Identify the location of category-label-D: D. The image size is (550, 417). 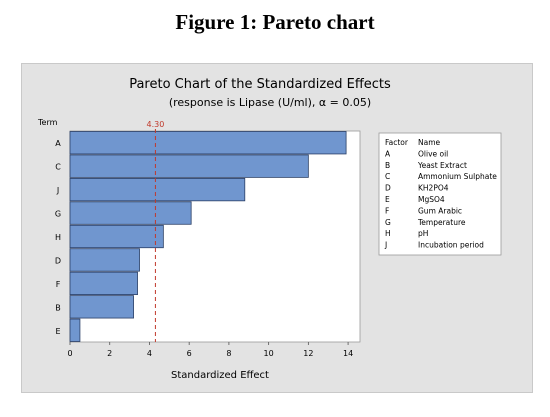
(58, 260).